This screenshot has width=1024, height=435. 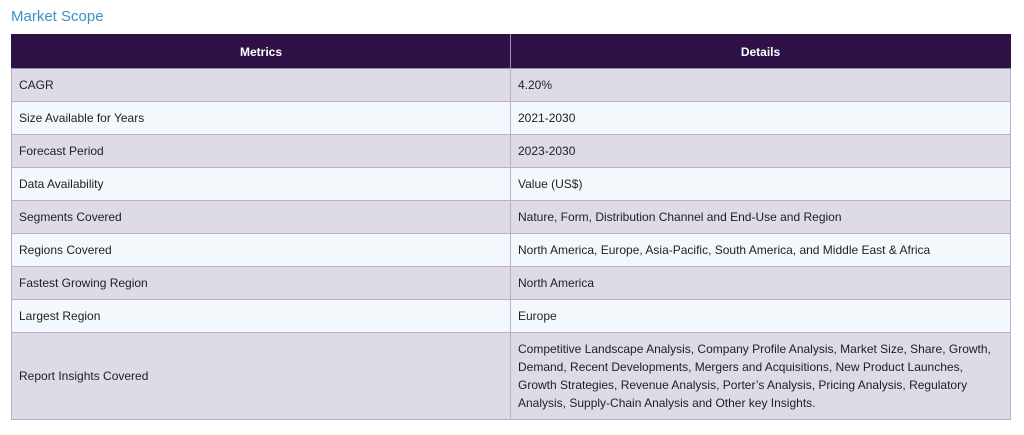 I want to click on metric-cell: CAGR, so click(x=261, y=85).